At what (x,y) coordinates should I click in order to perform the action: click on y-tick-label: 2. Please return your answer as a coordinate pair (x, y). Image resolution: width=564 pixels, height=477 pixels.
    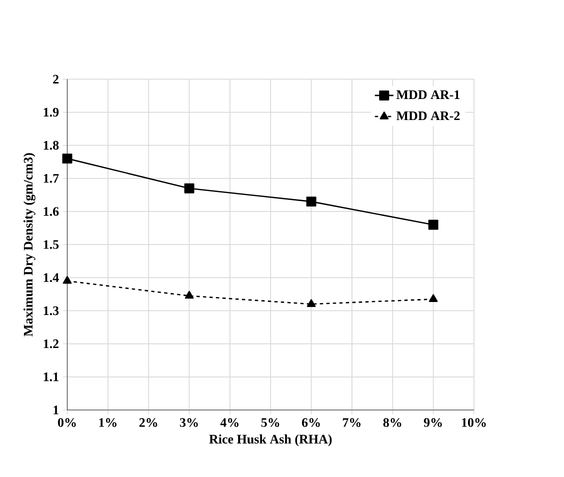
    Looking at the image, I should click on (56, 79).